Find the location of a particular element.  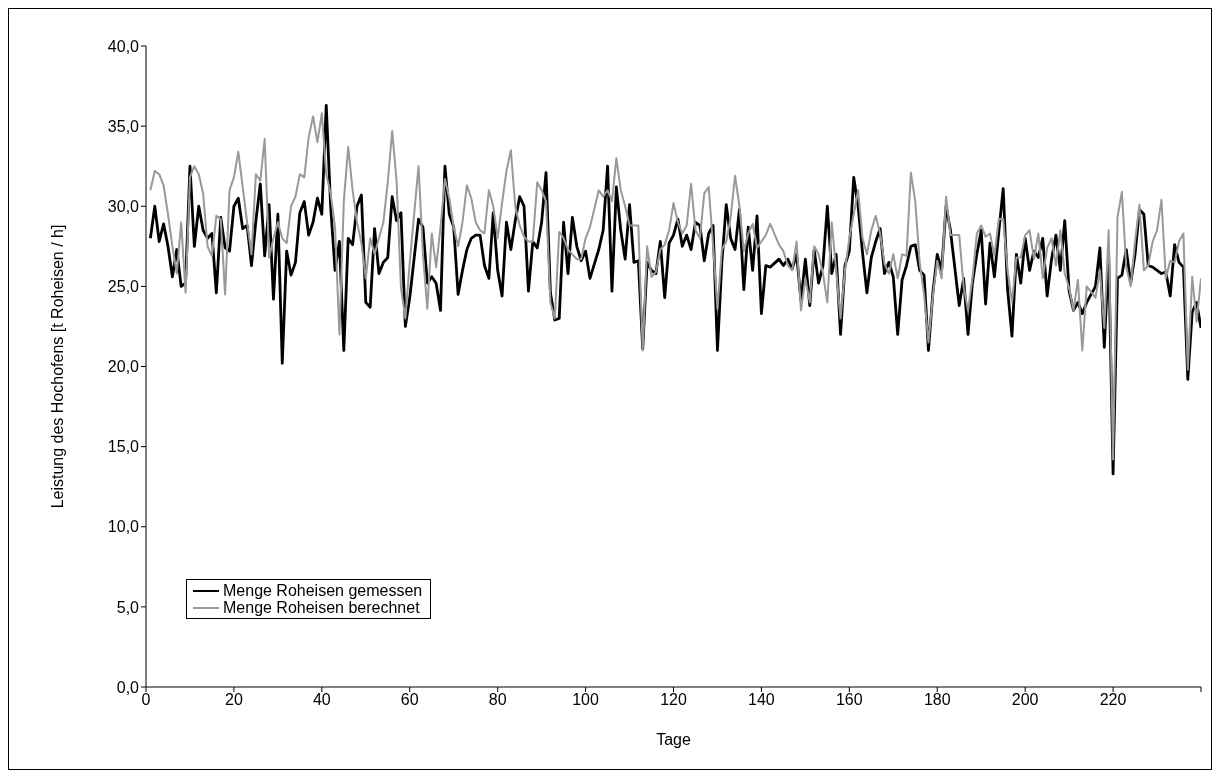

x-tick-label: 220 is located at coordinates (1113, 700).